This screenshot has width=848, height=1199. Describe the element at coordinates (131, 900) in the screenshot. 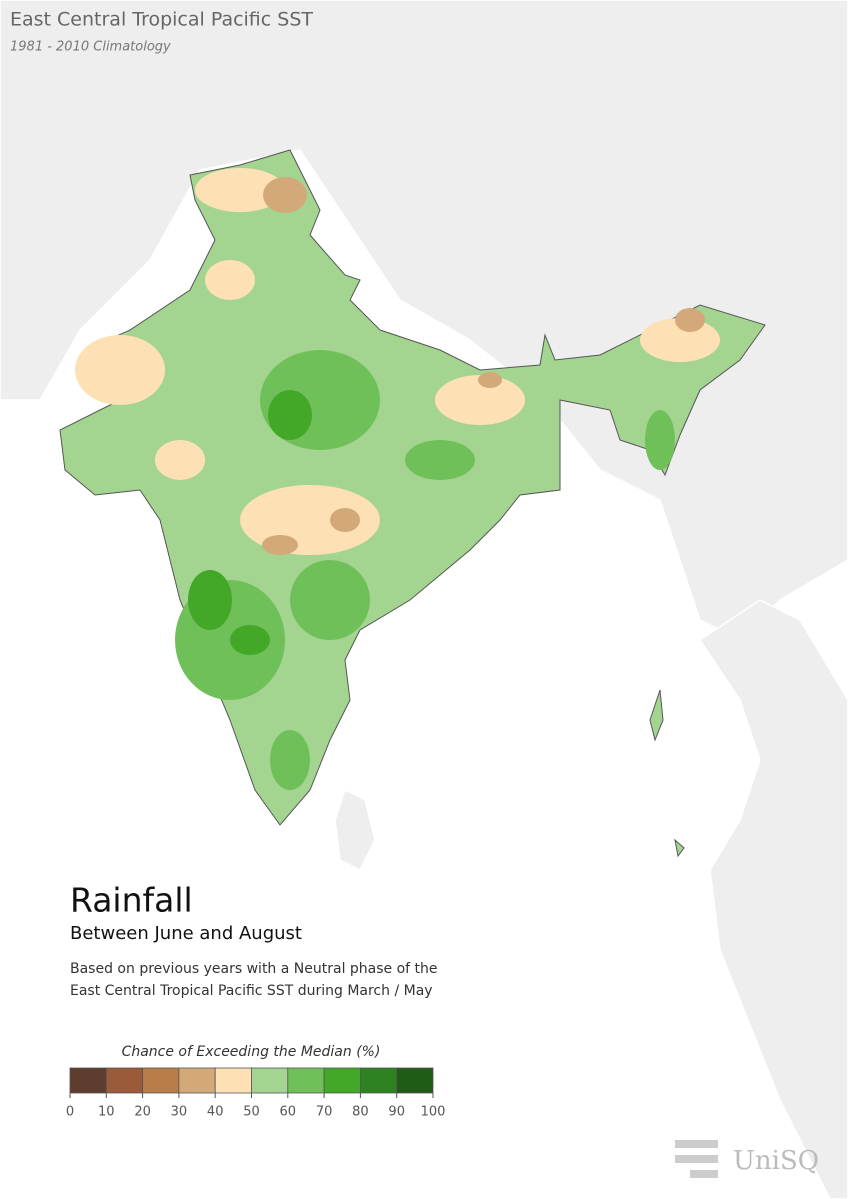

I see `panel-title: Rainfall` at that location.